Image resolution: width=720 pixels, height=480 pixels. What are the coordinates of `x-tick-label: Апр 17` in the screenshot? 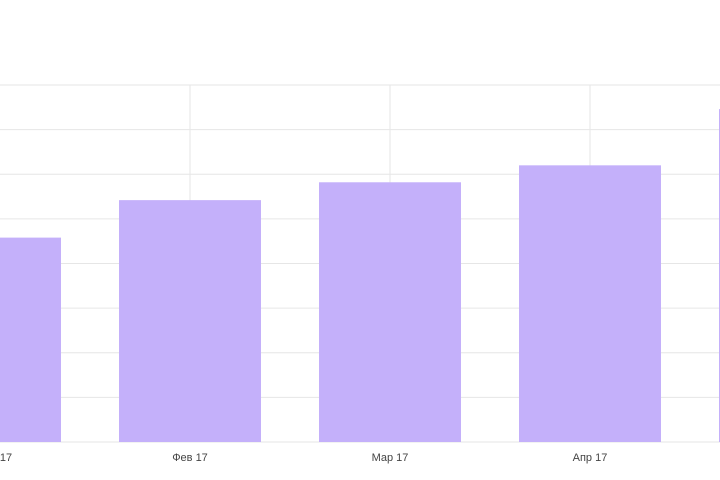 It's located at (590, 458).